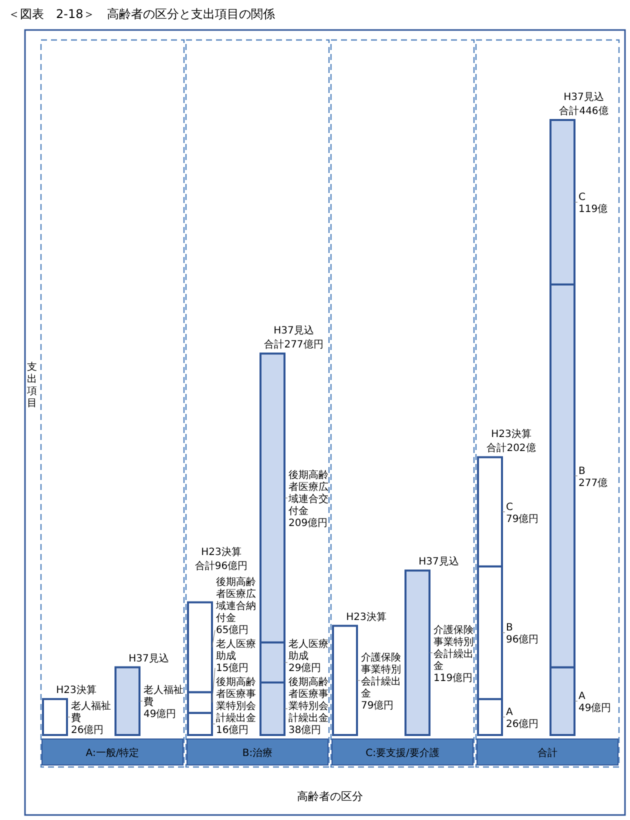  Describe the element at coordinates (308, 656) in the screenshot. I see `data-label: 老人医療助成 29億円` at that location.